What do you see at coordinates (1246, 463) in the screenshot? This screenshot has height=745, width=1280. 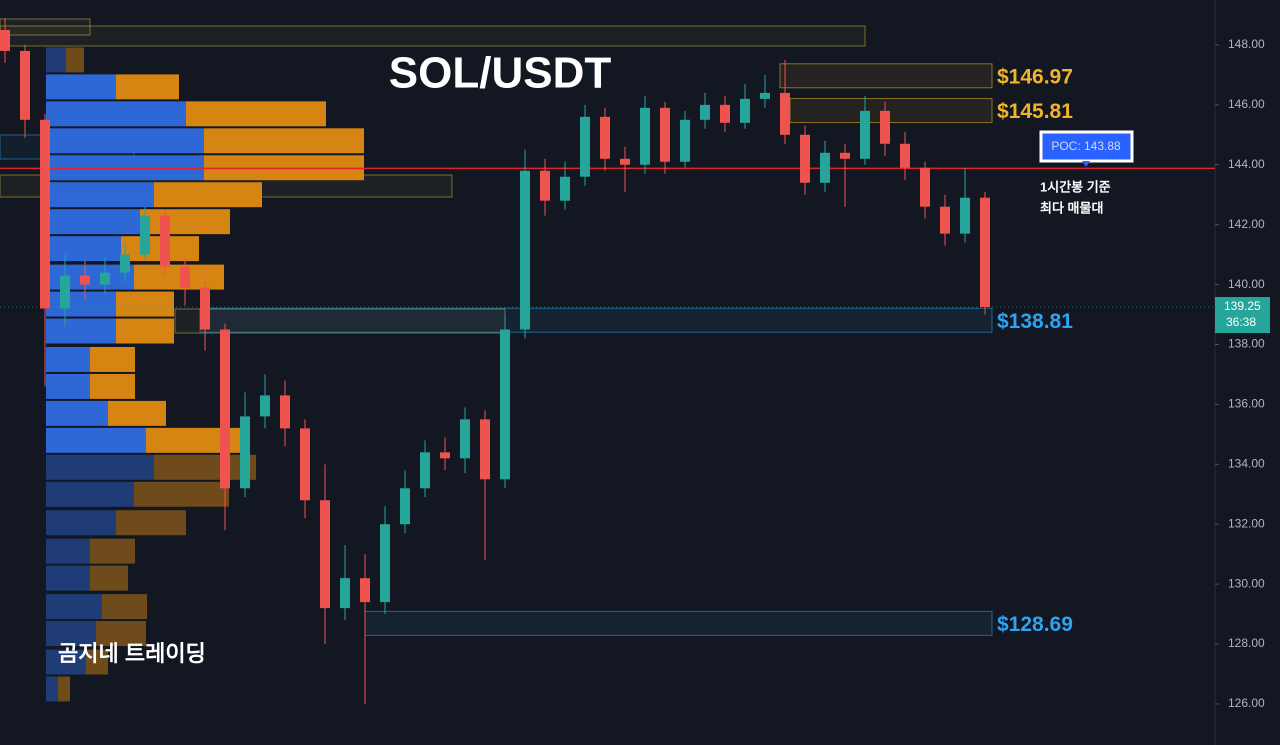 I see `y-tick-label: 134.00` at bounding box center [1246, 463].